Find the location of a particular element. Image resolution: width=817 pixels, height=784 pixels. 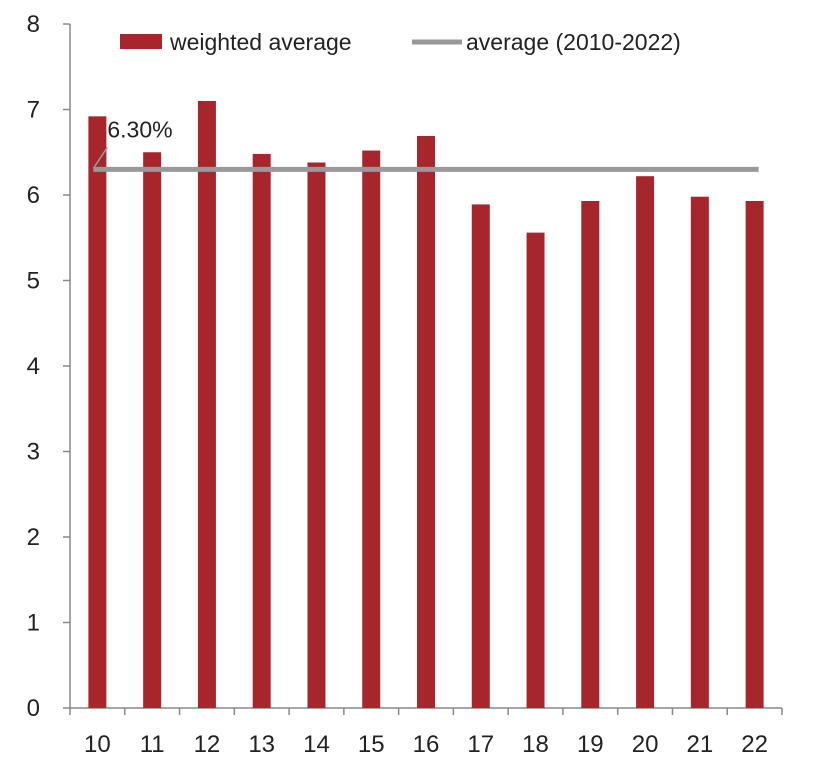

average-annotation: 6.30% is located at coordinates (132, 142).